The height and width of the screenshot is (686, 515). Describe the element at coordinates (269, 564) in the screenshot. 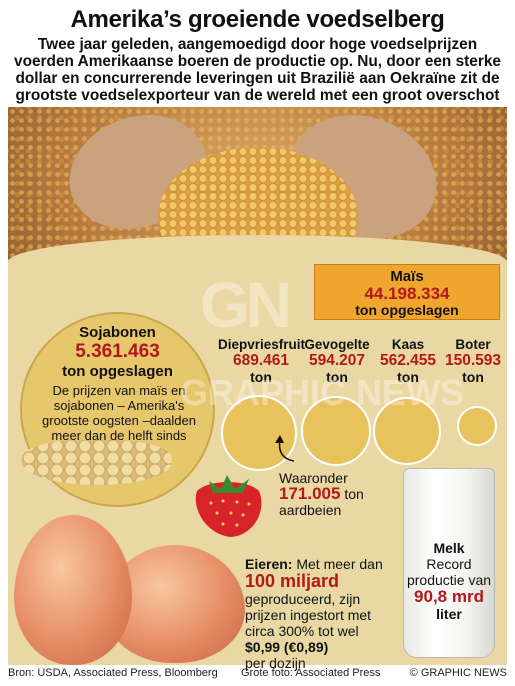

I see `eieren-label: Eieren:` at that location.